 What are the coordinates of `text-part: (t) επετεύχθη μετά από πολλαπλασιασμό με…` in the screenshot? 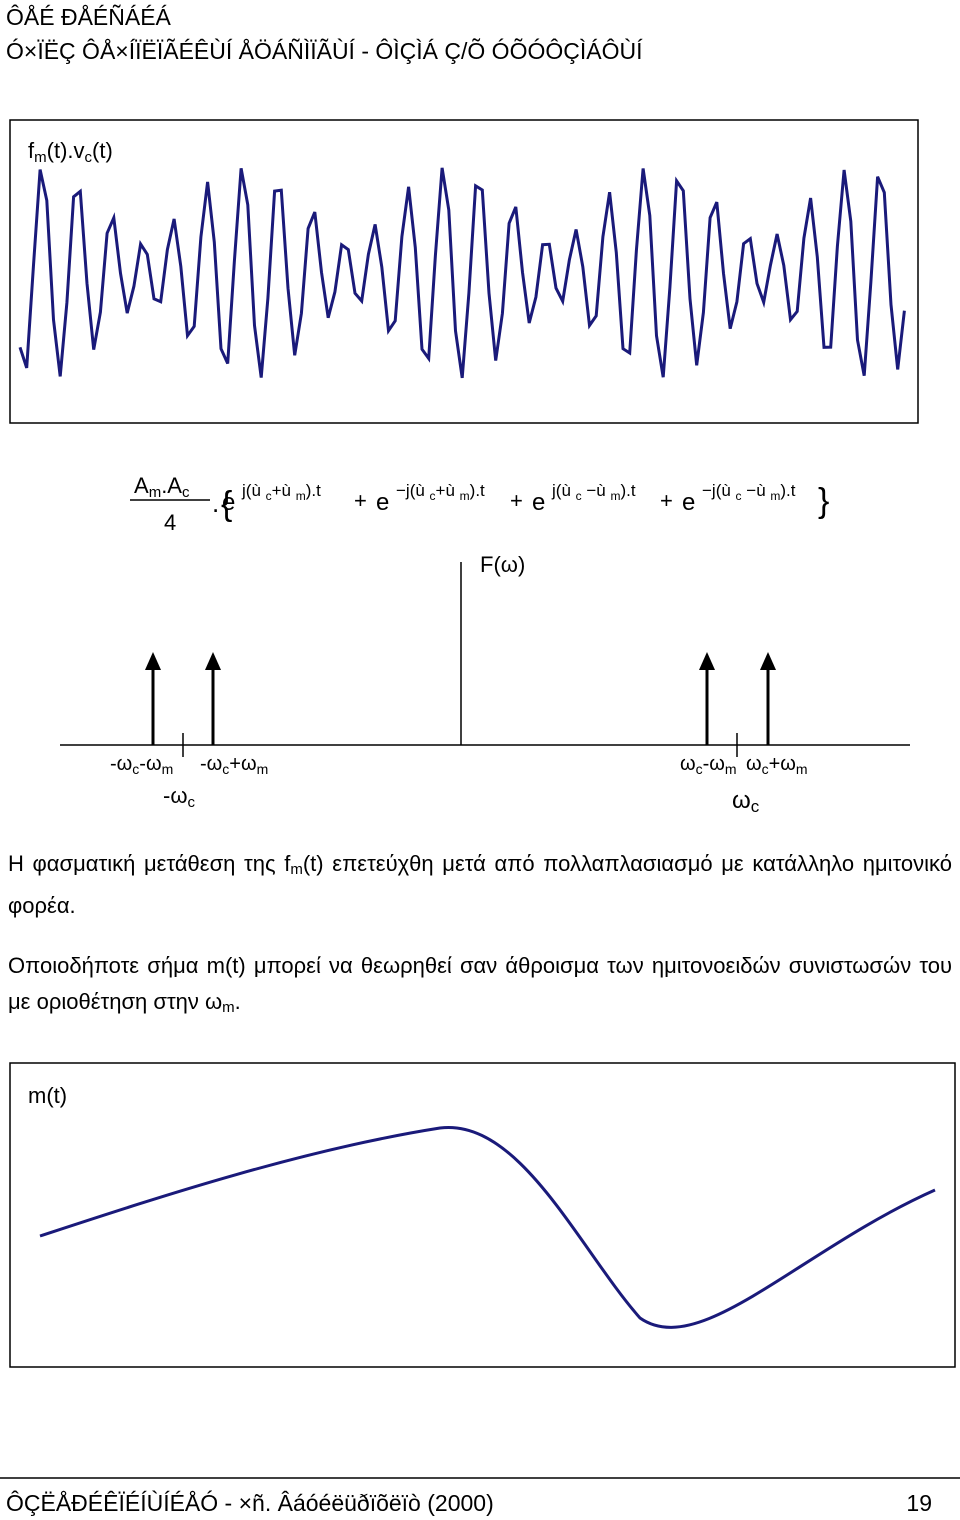 It's located at (480, 884).